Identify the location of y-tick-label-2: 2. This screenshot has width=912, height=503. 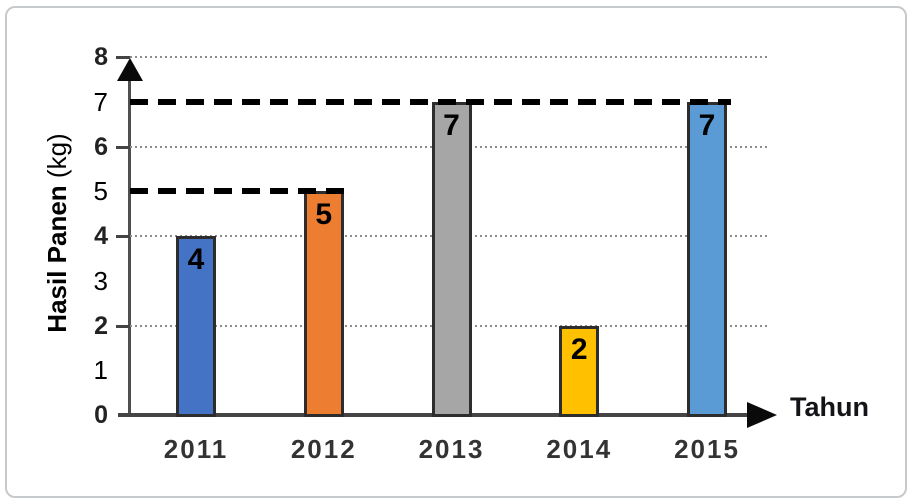
(101, 325).